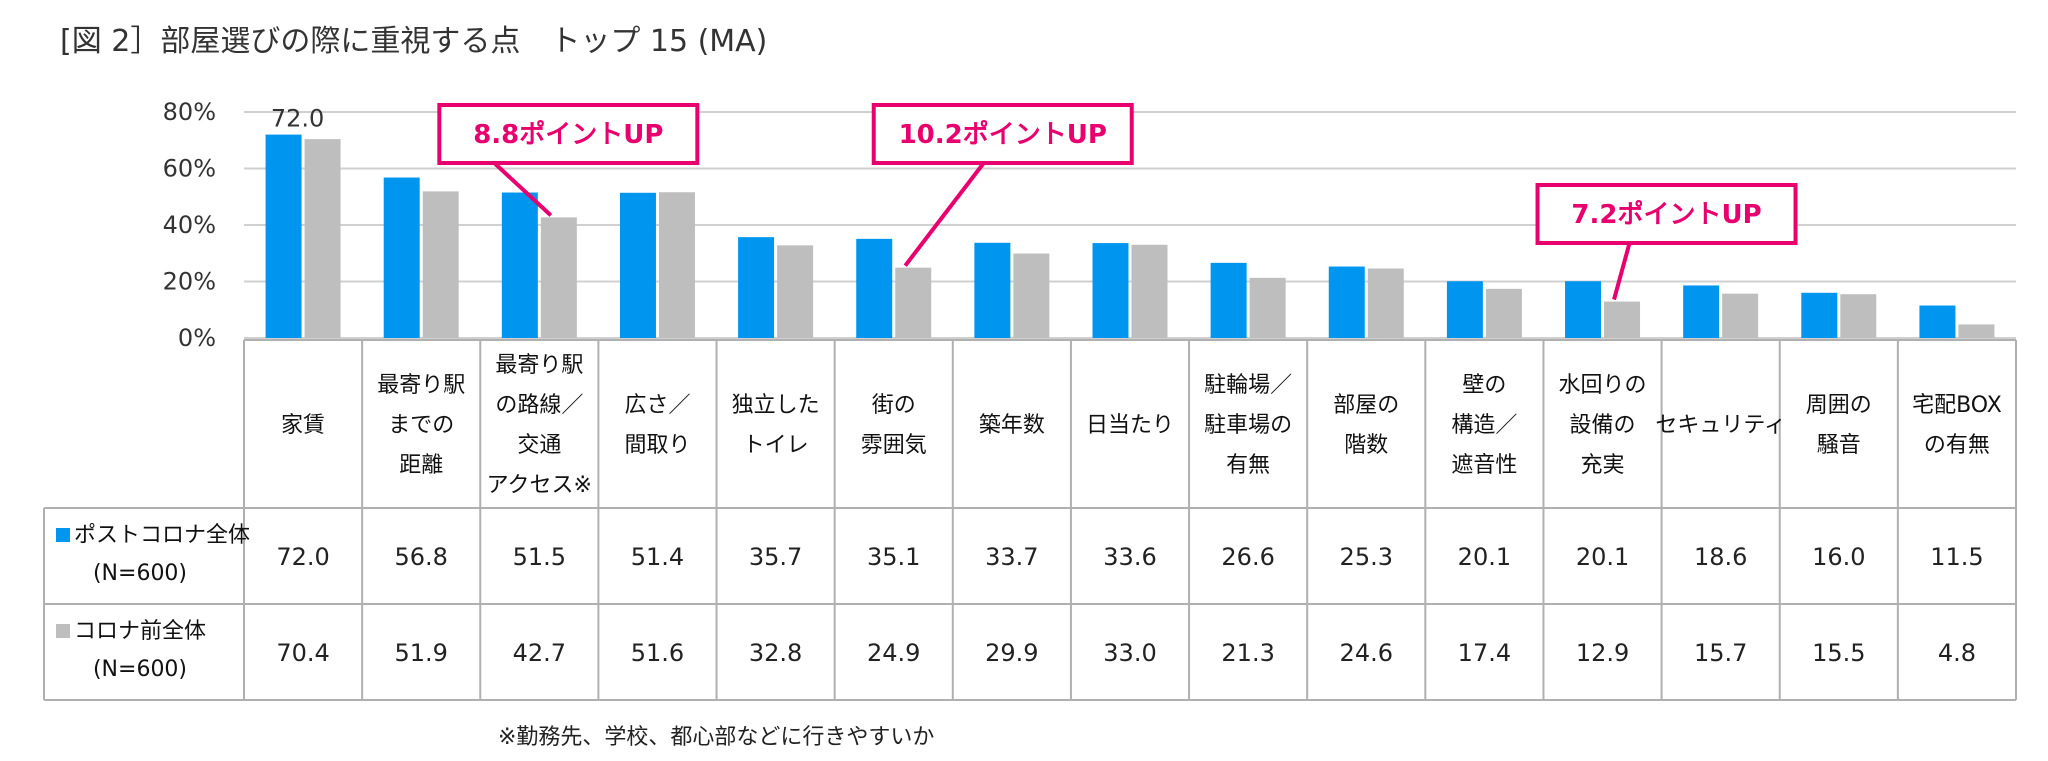  I want to click on category-label: 騒音, so click(1839, 445).